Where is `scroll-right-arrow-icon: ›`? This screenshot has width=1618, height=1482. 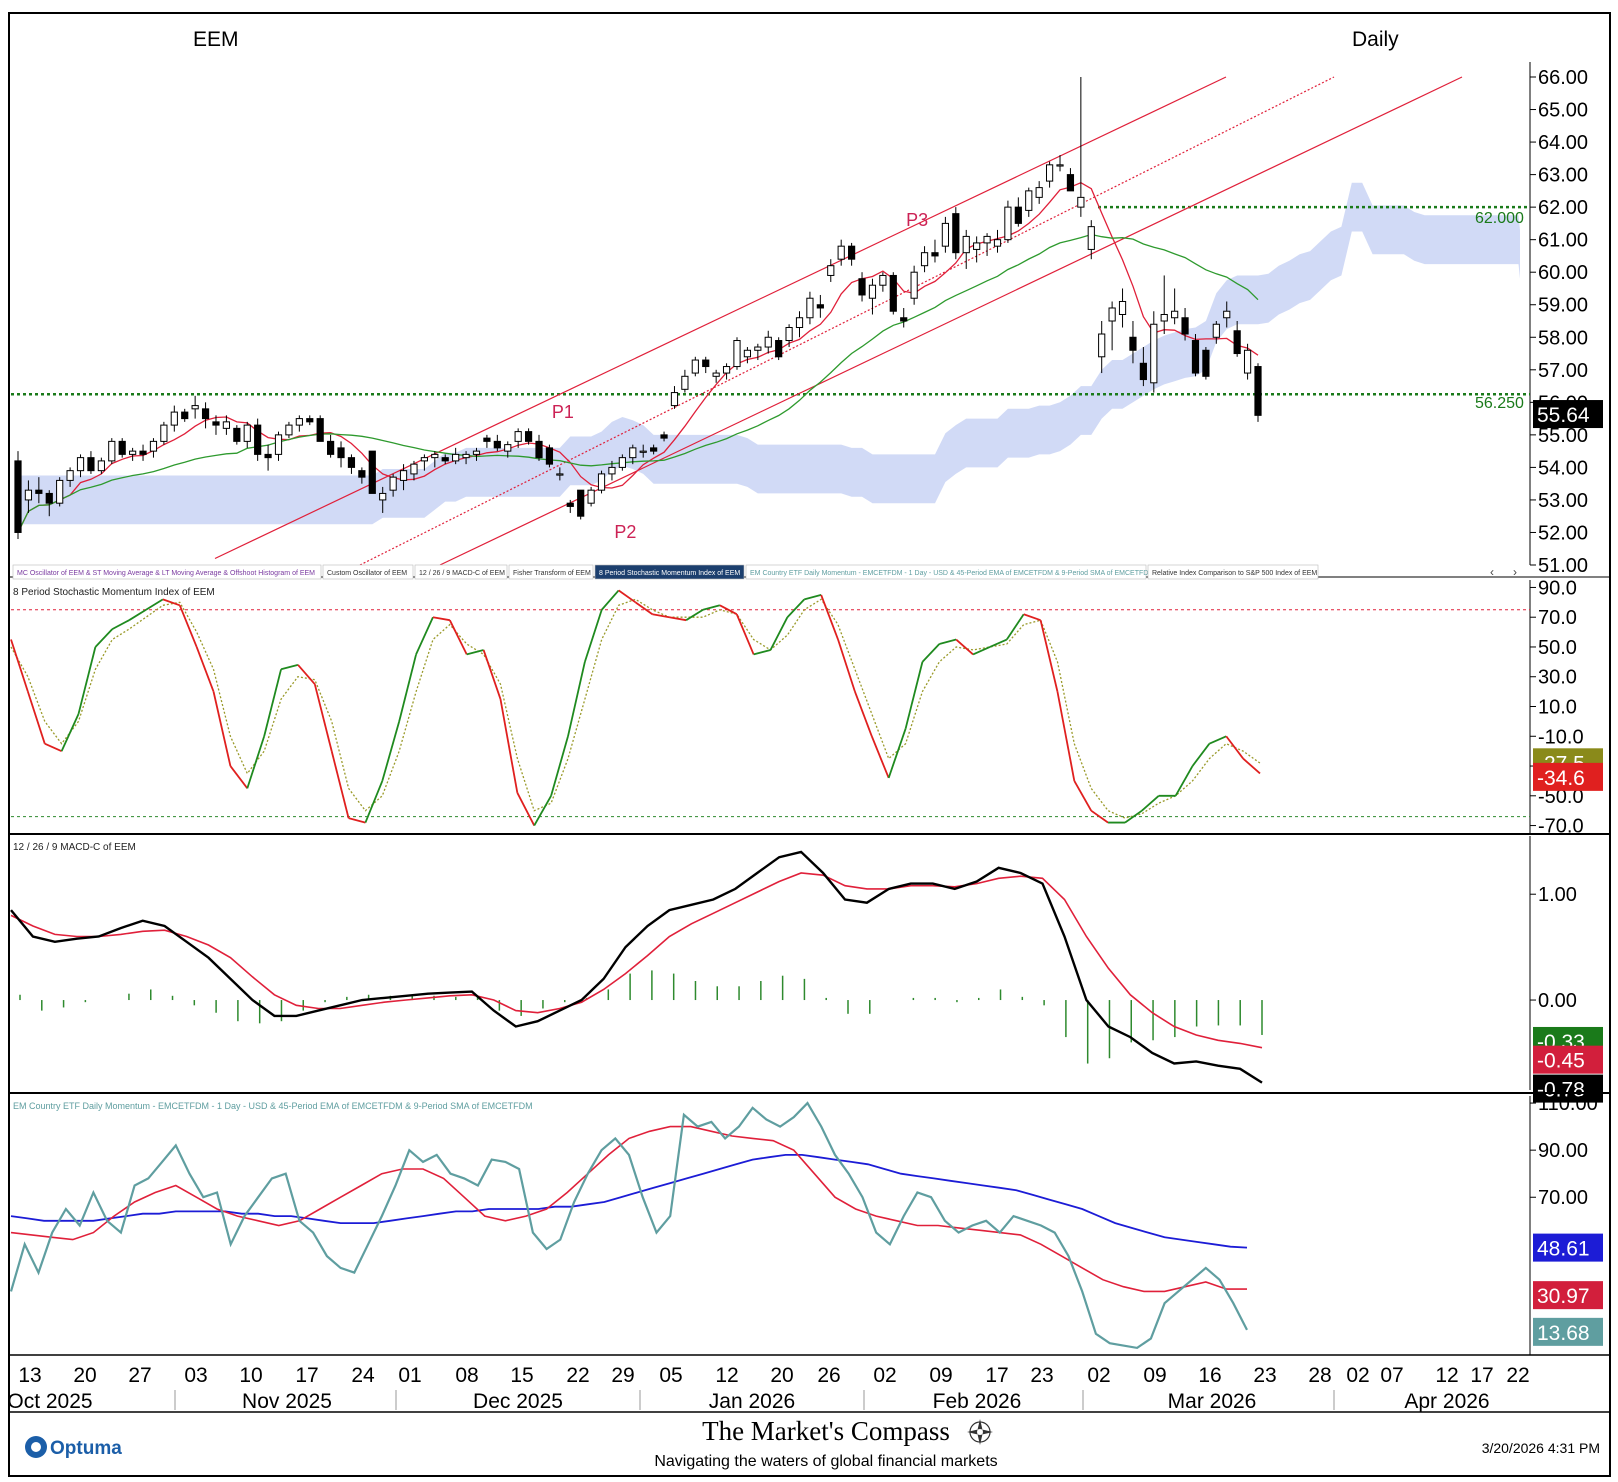 scroll-right-arrow-icon: › is located at coordinates (1515, 572).